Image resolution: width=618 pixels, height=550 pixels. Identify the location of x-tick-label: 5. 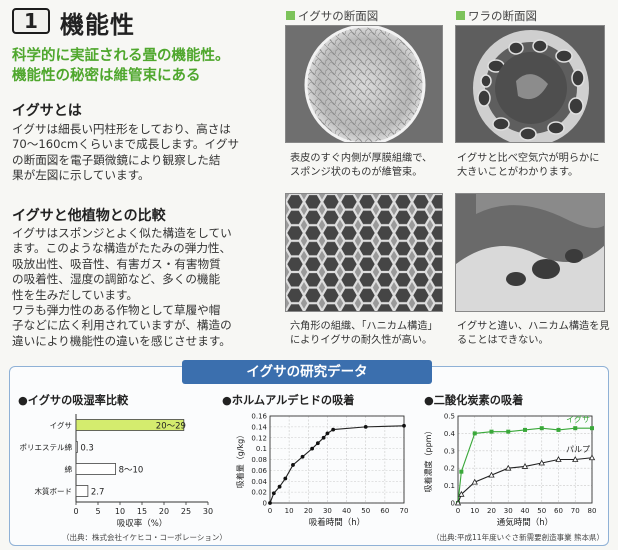
(97, 511).